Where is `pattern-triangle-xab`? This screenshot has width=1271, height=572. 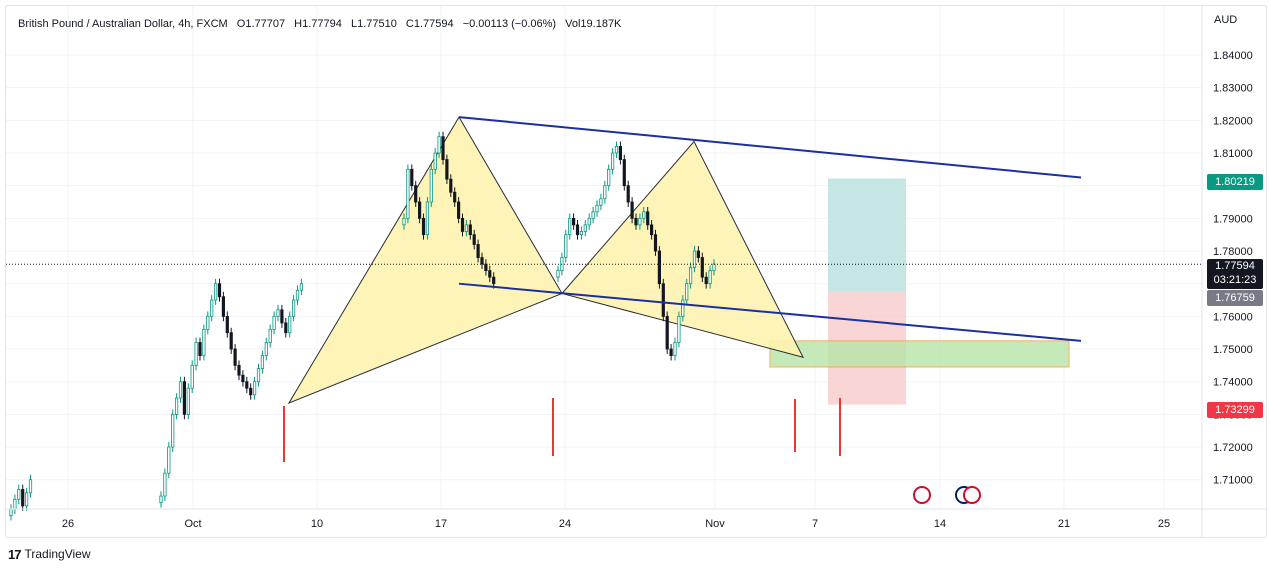
pattern-triangle-xab is located at coordinates (425, 260).